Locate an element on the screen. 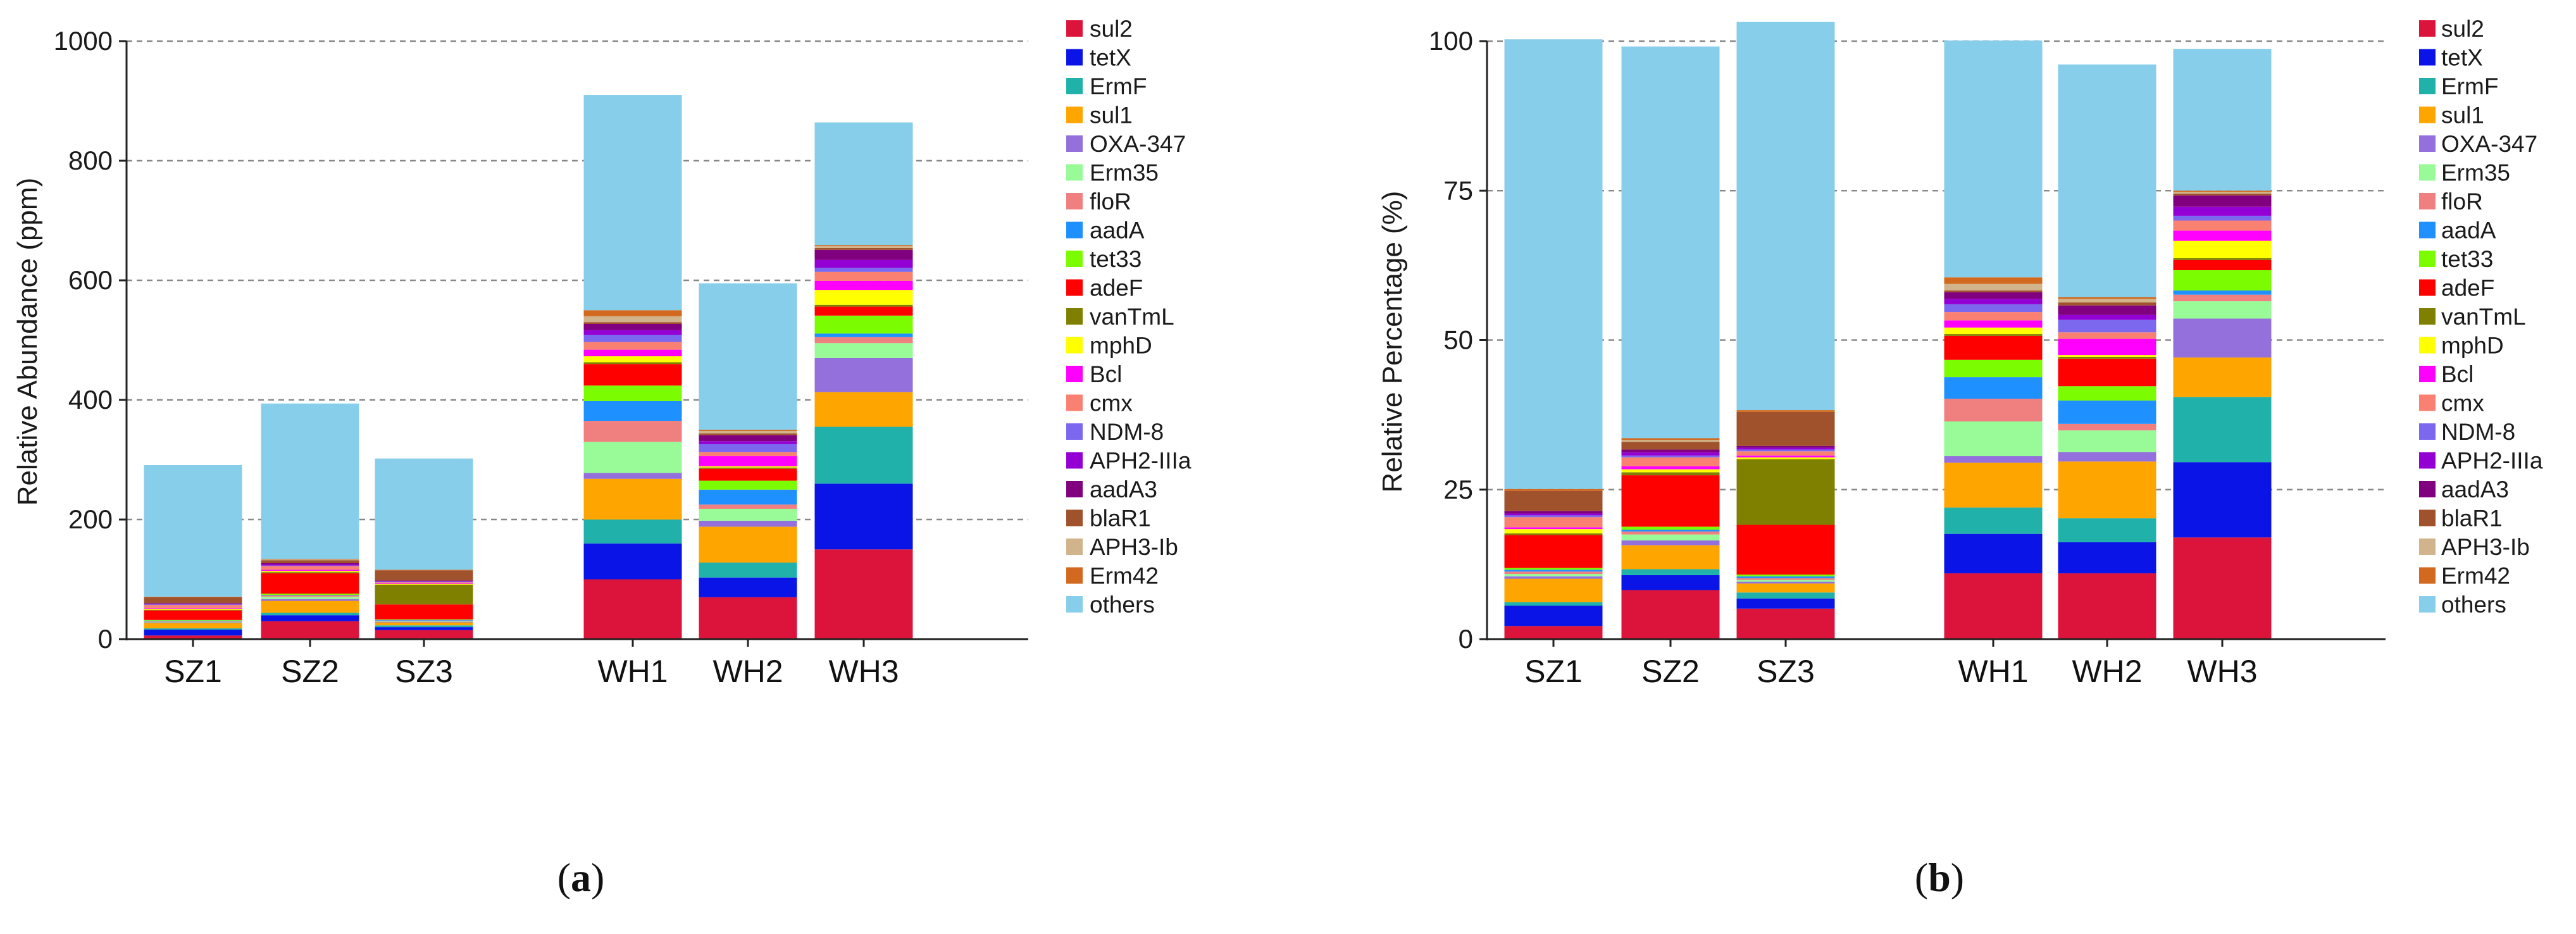  panel-b-segment-sz3-adef is located at coordinates (1785, 550).